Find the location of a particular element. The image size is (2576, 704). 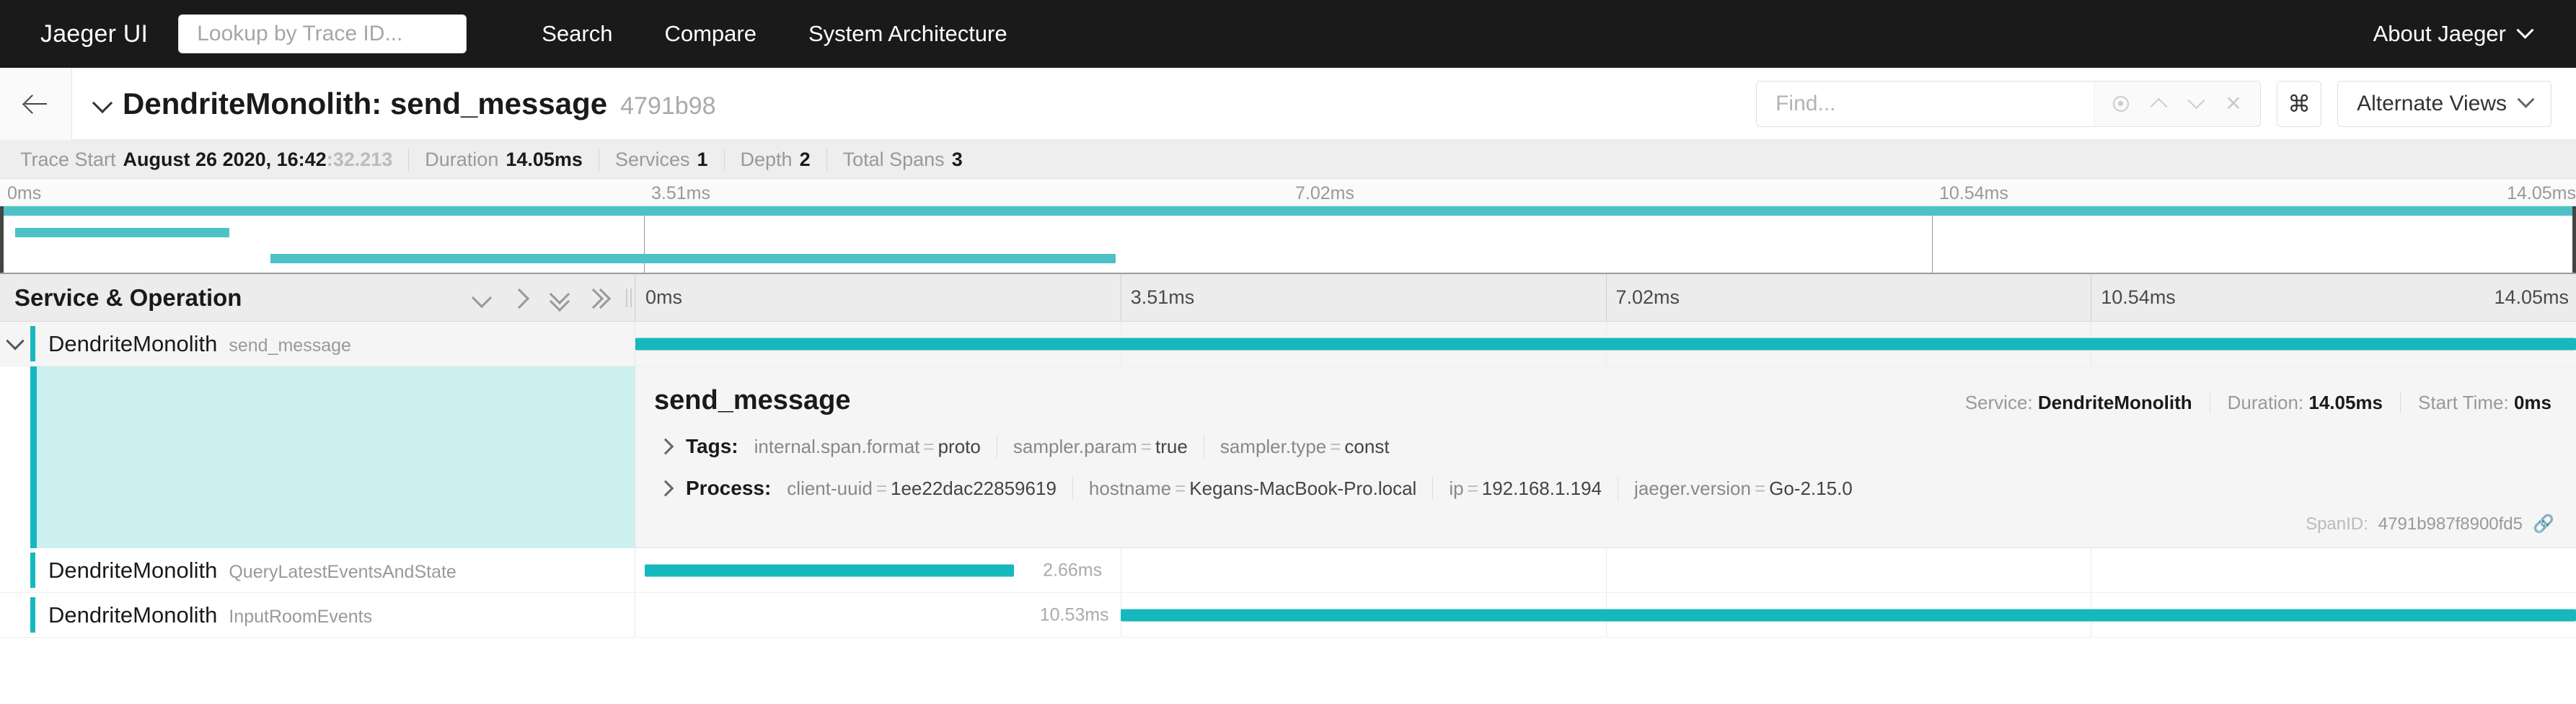

chevron-up-icon is located at coordinates (2159, 106).